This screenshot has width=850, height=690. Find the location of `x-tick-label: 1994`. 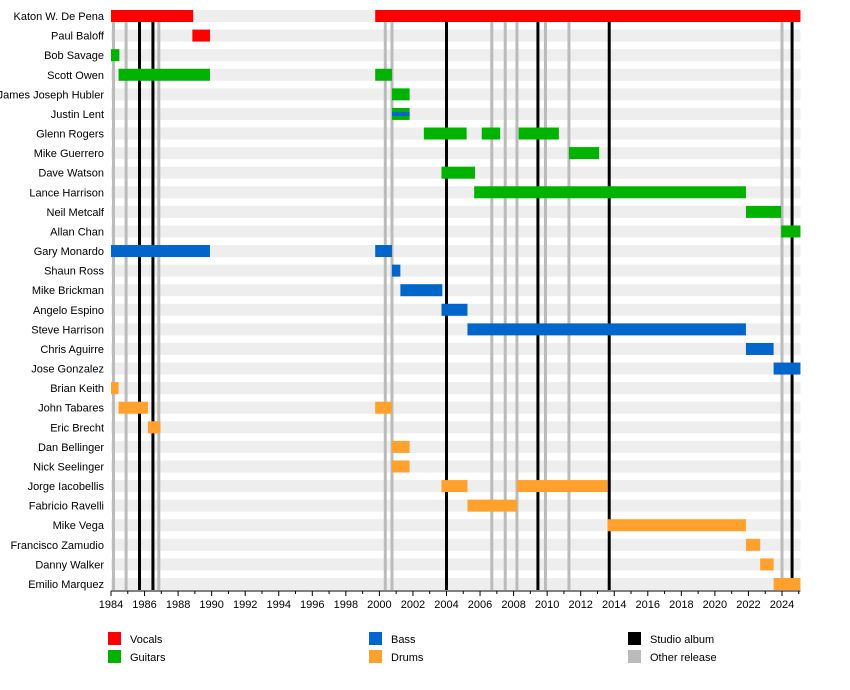

x-tick-label: 1994 is located at coordinates (279, 605).